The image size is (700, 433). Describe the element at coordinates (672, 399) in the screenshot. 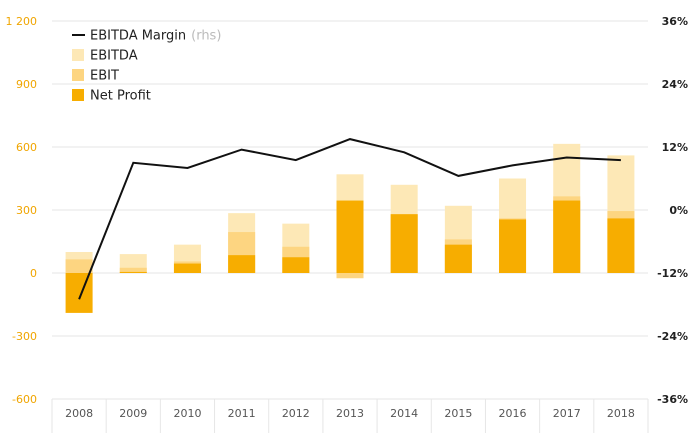

I see `y-right-tick-label: -36%` at that location.